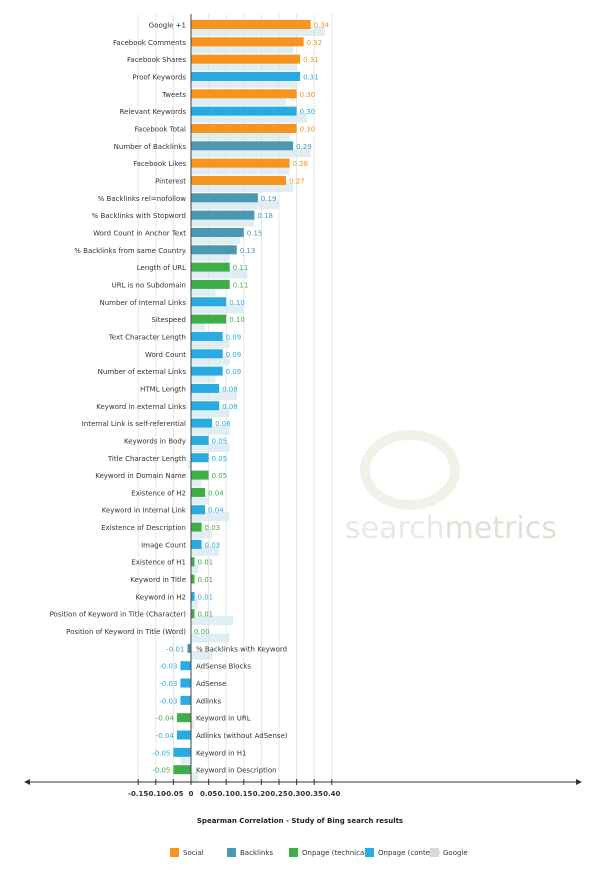  Describe the element at coordinates (223, 667) in the screenshot. I see `category-label: AdSense Blocks` at that location.